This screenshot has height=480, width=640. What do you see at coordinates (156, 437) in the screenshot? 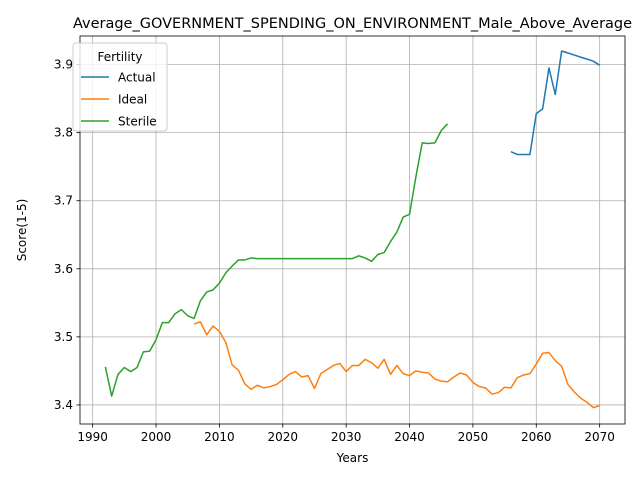
I see `x-tick-label: 2000` at bounding box center [156, 437].